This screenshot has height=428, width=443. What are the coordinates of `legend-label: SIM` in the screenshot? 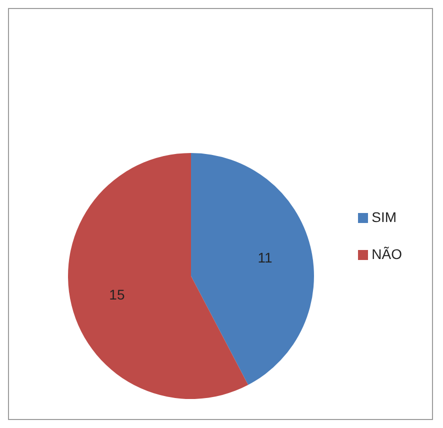 It's located at (384, 217).